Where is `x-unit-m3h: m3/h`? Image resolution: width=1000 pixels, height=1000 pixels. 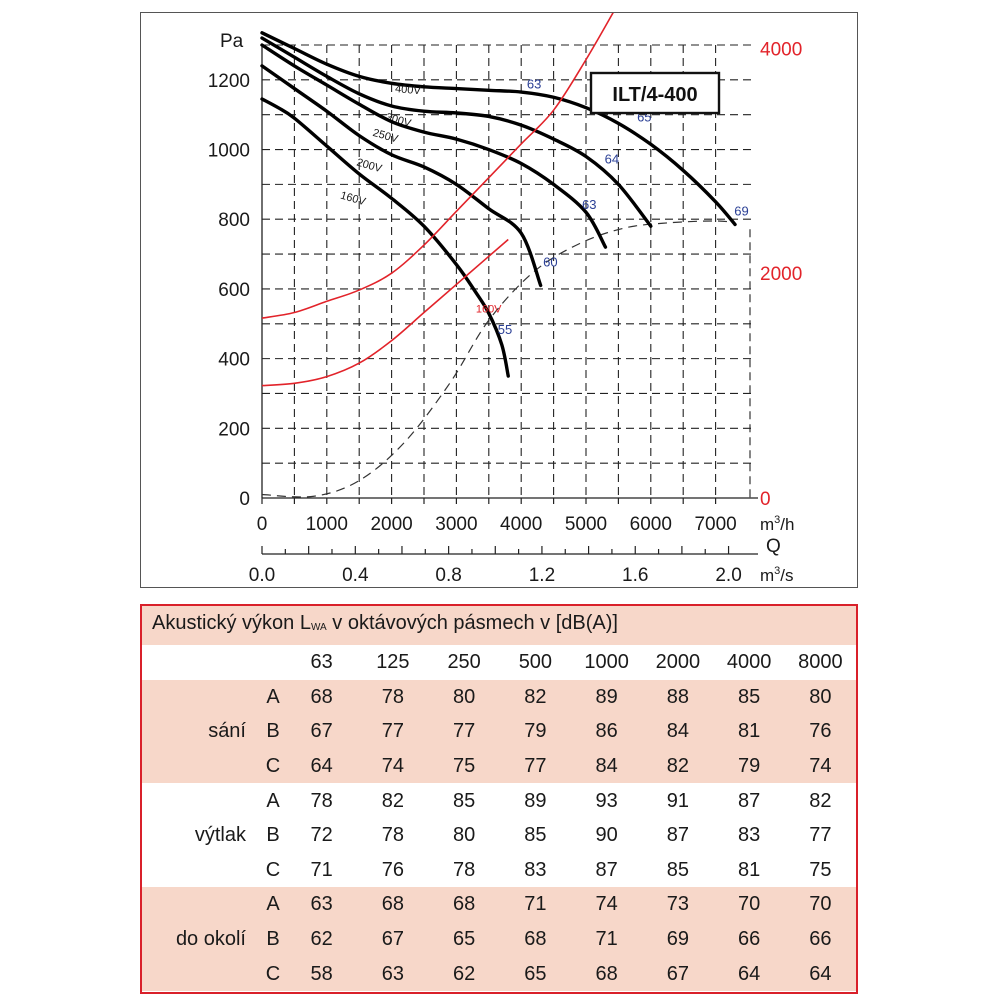
x-unit-m3h: m3/h is located at coordinates (777, 524).